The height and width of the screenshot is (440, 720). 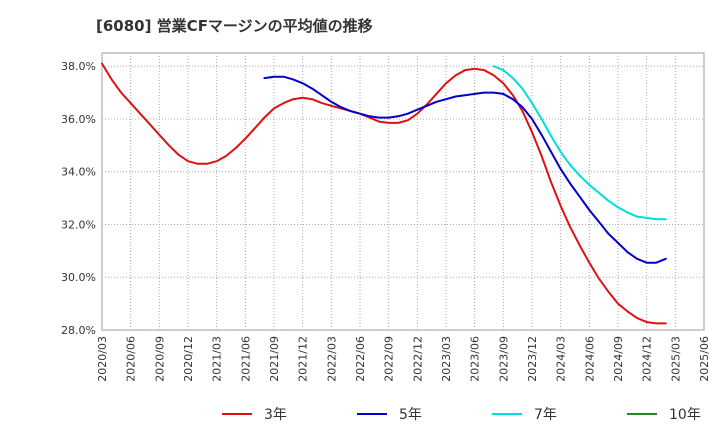 I want to click on legend-label-2: 7年, so click(x=545, y=415).